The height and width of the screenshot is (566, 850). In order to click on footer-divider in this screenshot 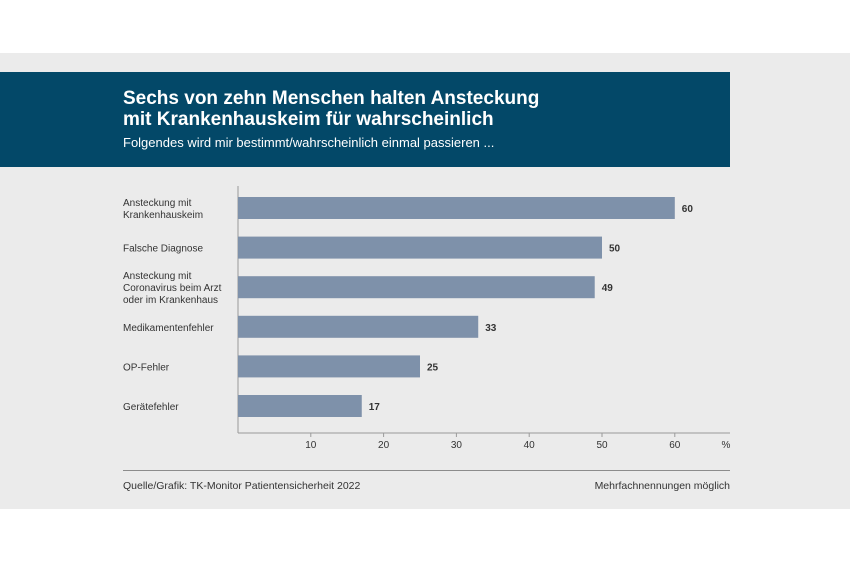, I will do `click(426, 470)`.